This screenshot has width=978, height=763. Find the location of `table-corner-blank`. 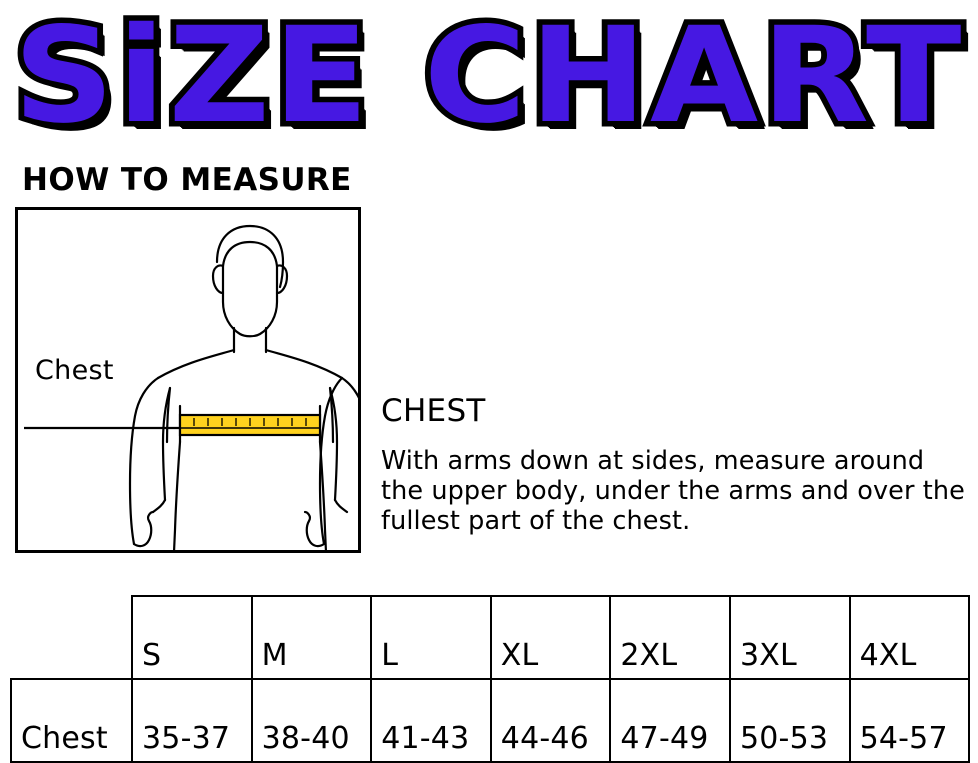

table-corner-blank is located at coordinates (71, 637).